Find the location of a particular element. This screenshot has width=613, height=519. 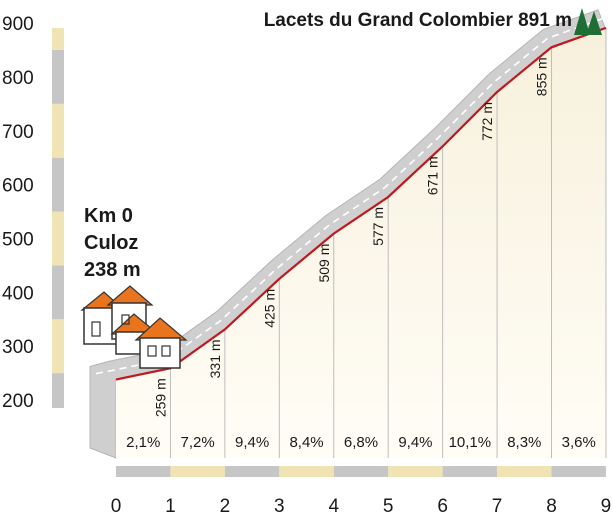

gradient-label: 6,8% is located at coordinates (361, 442).